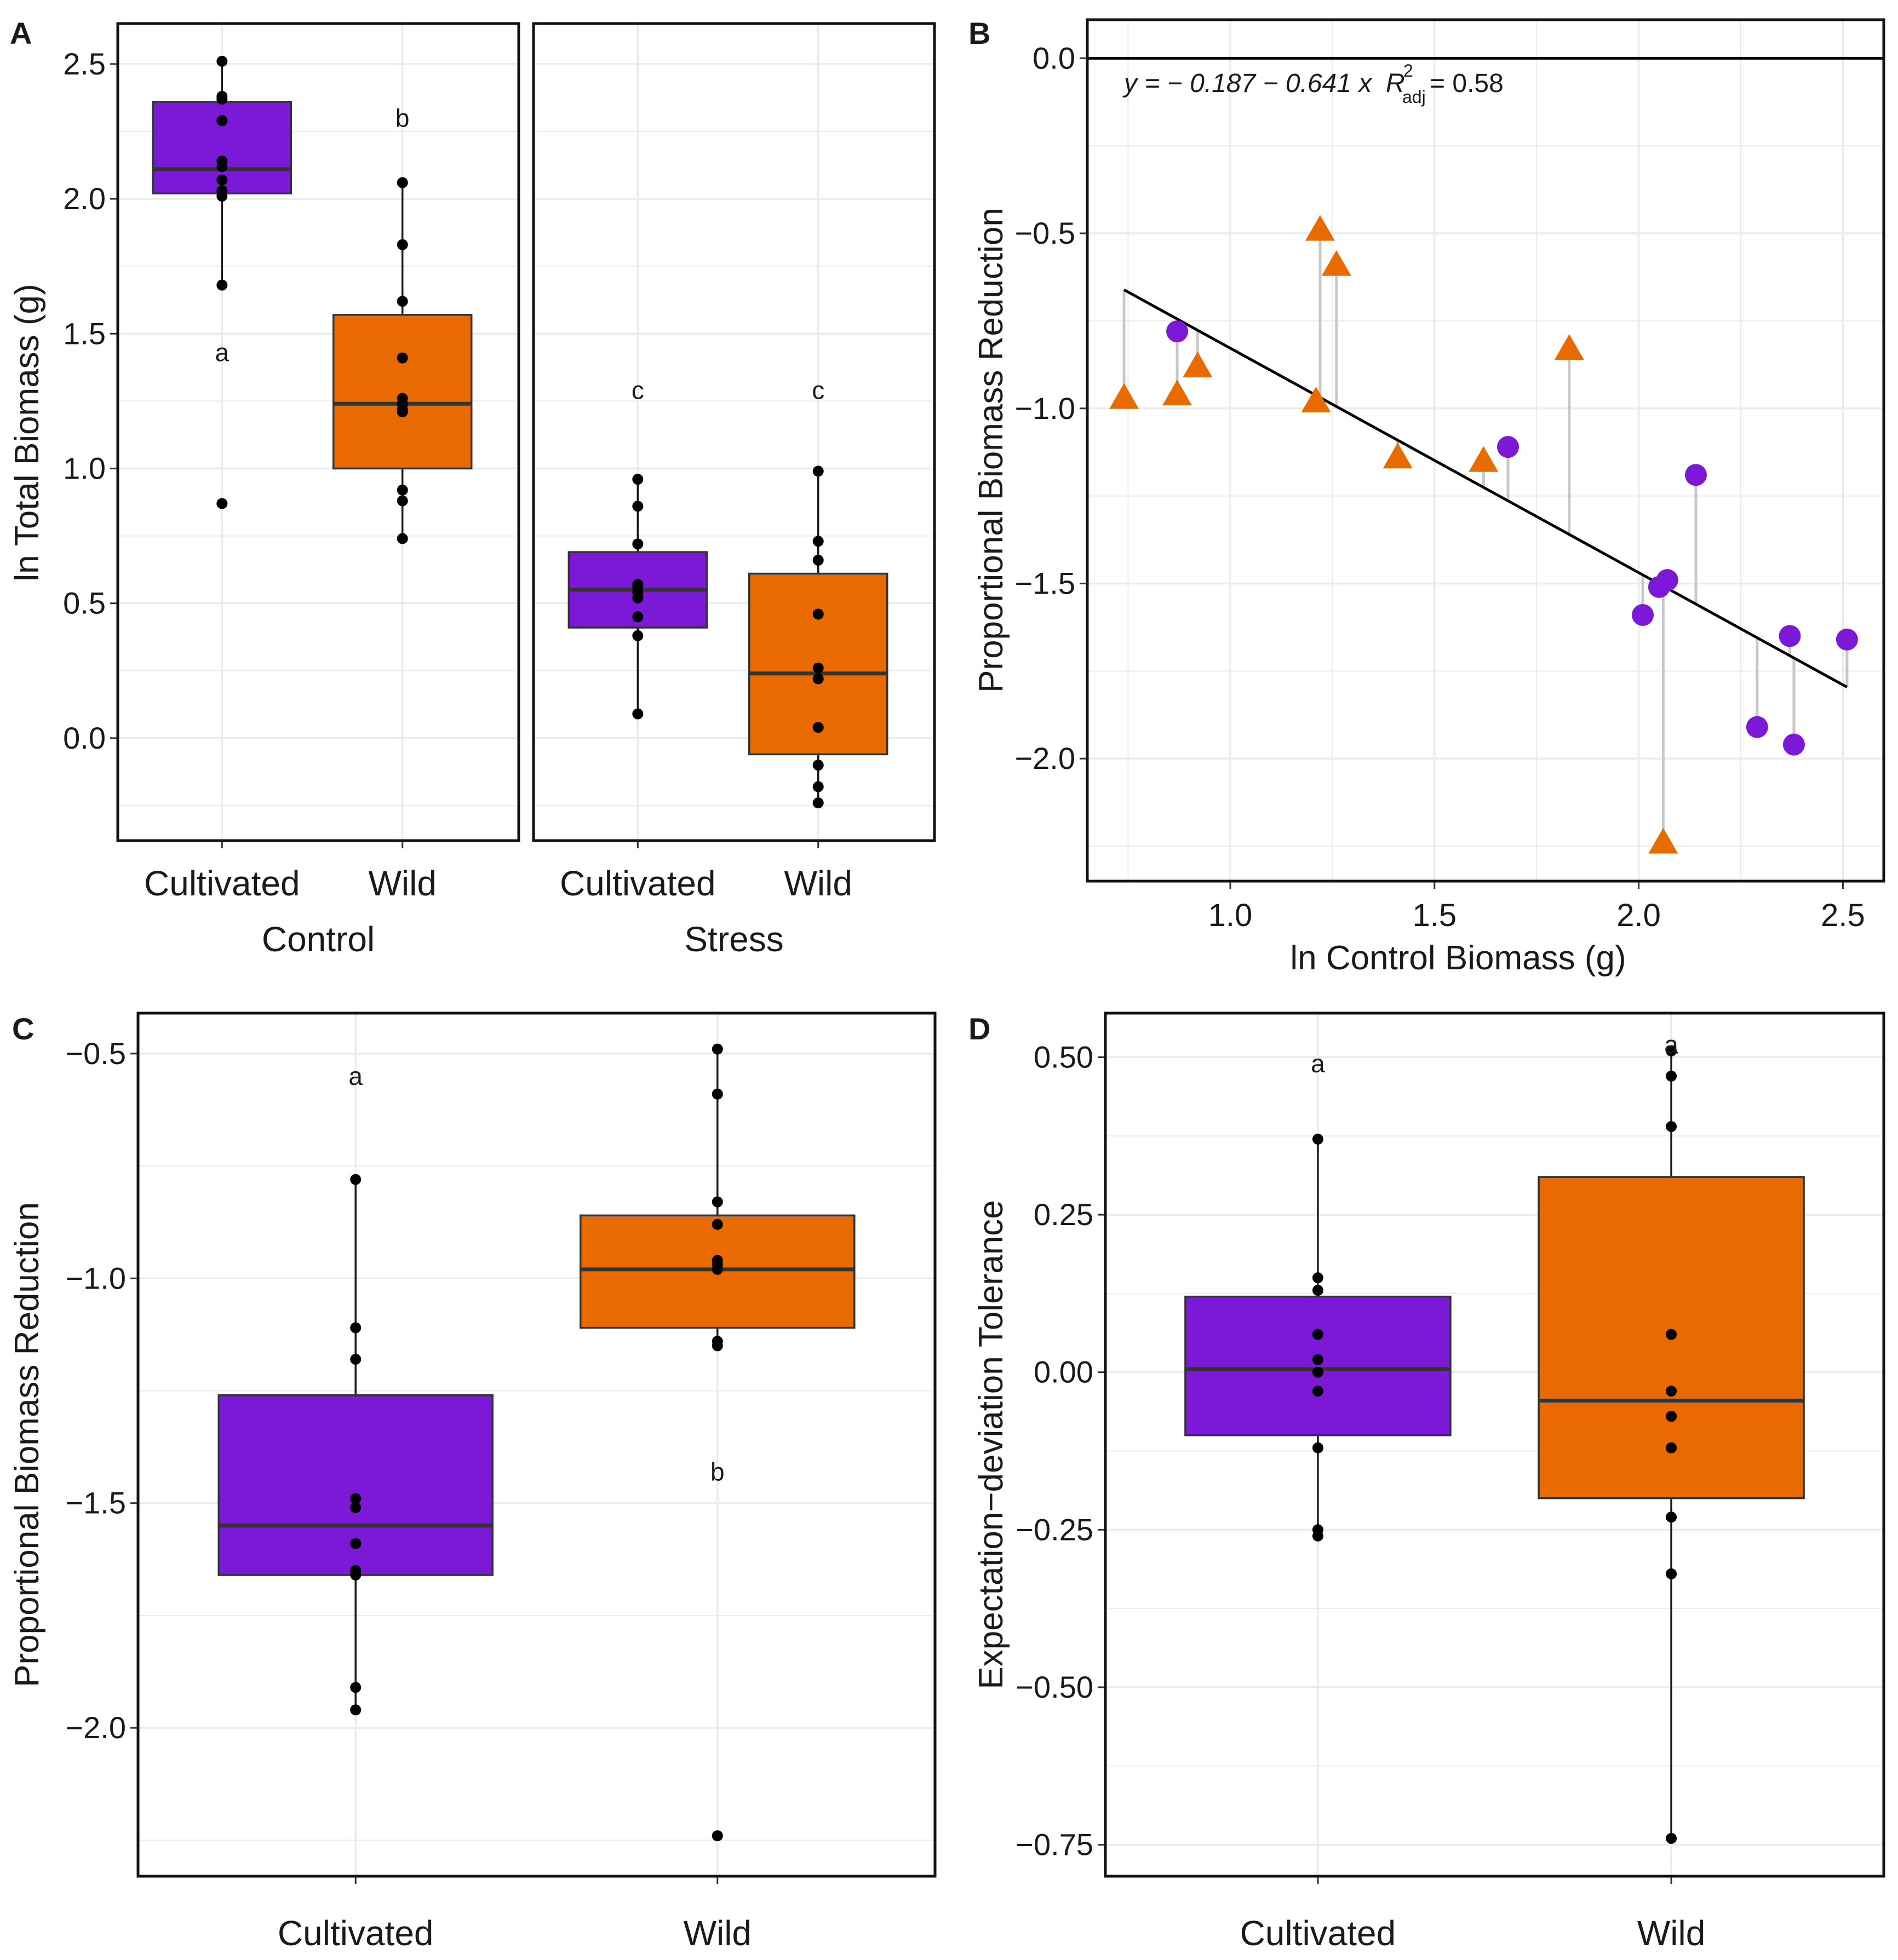 The width and height of the screenshot is (1898, 1960). Describe the element at coordinates (84, 468) in the screenshot. I see `panel-a-y-tick-label: 1.0` at that location.